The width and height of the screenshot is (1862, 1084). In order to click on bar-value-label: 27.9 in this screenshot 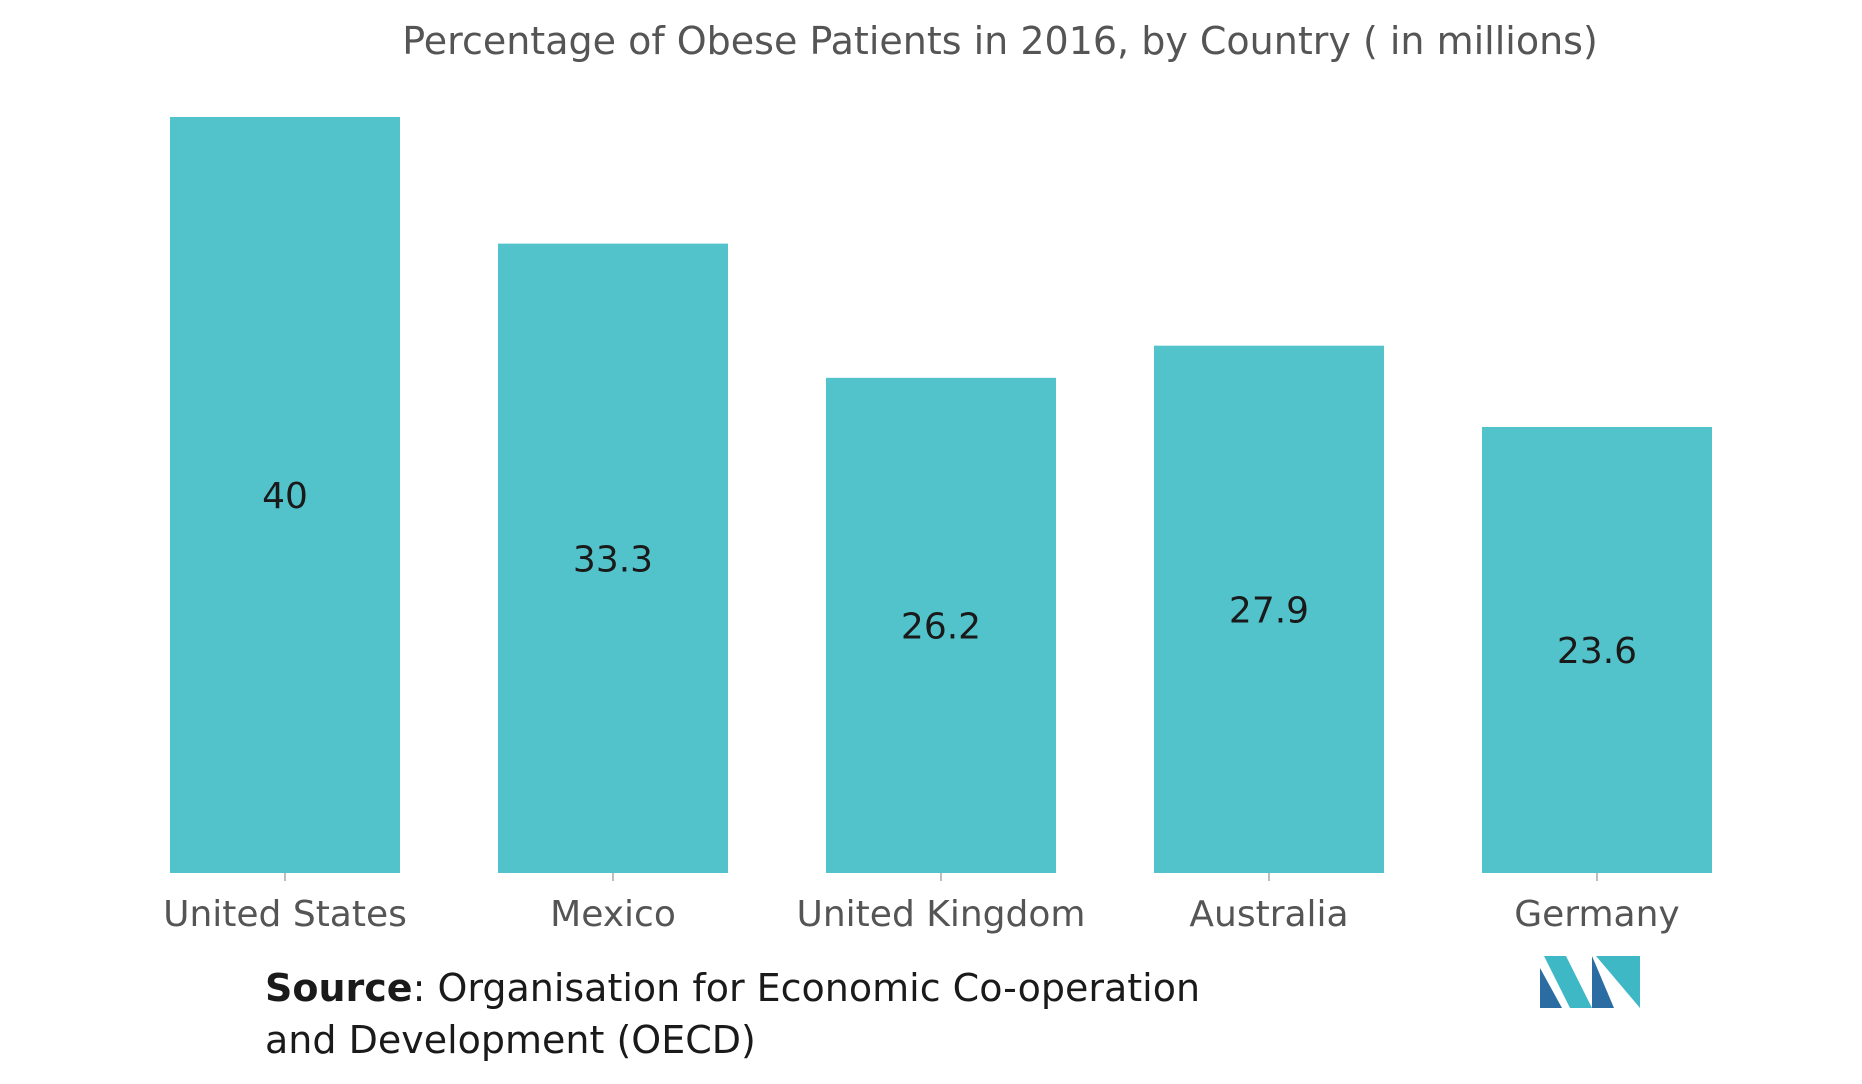, I will do `click(1269, 610)`.